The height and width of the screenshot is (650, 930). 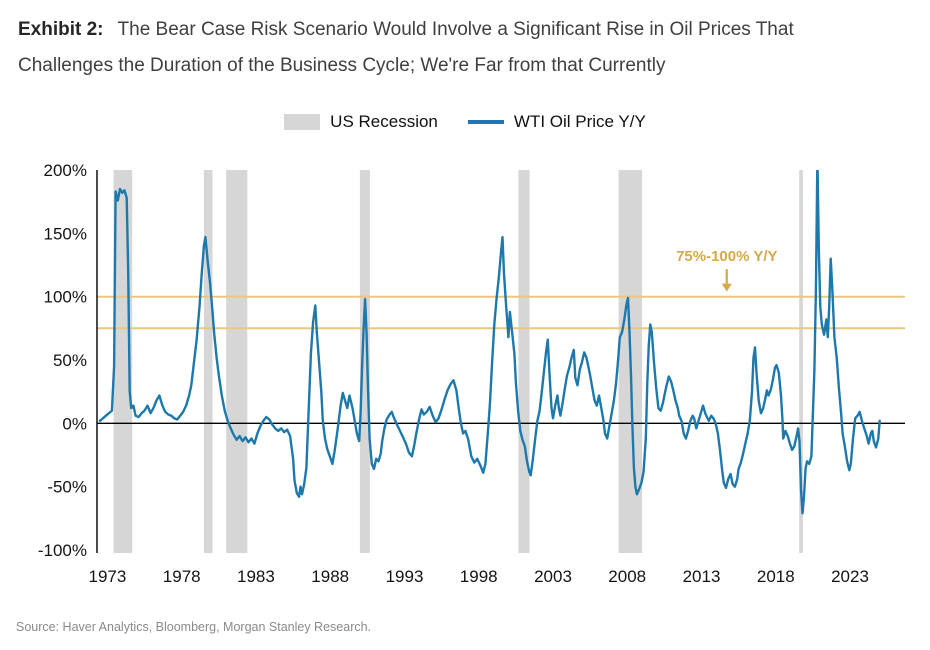 I want to click on y-tick-label: 50%, so click(x=70, y=360).